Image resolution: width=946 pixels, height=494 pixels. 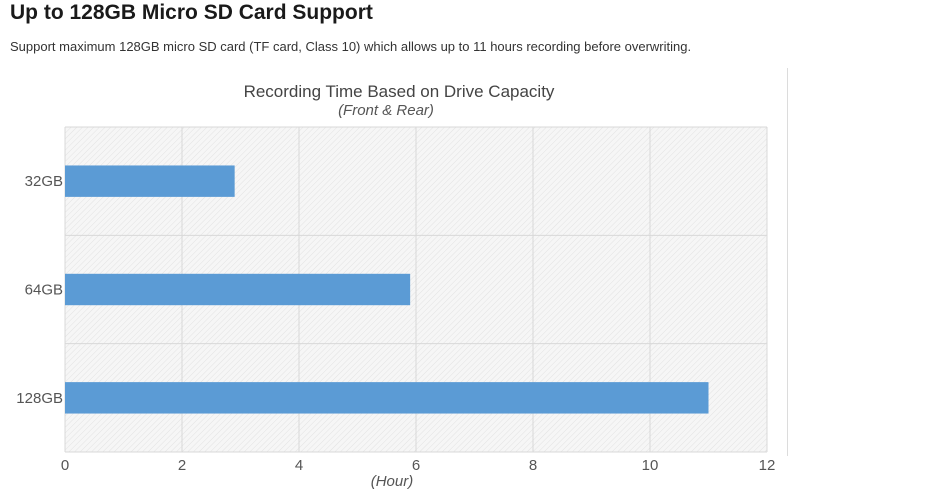 I want to click on bar-64gb, so click(x=238, y=289).